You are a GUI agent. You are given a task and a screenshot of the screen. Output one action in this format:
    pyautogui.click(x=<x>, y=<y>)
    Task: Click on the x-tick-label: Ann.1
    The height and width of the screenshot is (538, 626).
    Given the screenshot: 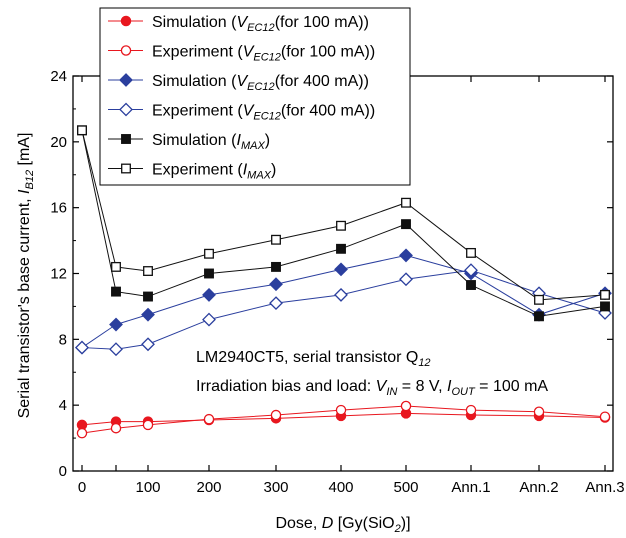 What is the action you would take?
    pyautogui.click(x=470, y=487)
    